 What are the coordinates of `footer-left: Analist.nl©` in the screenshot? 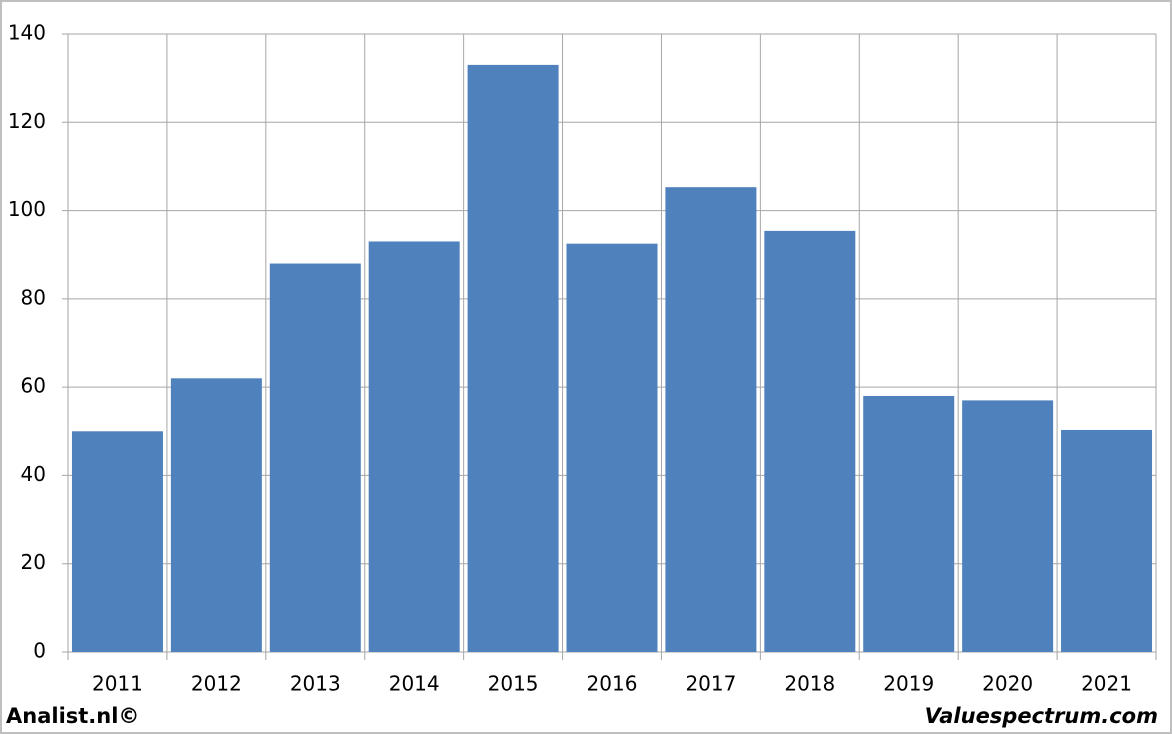 It's located at (72, 716).